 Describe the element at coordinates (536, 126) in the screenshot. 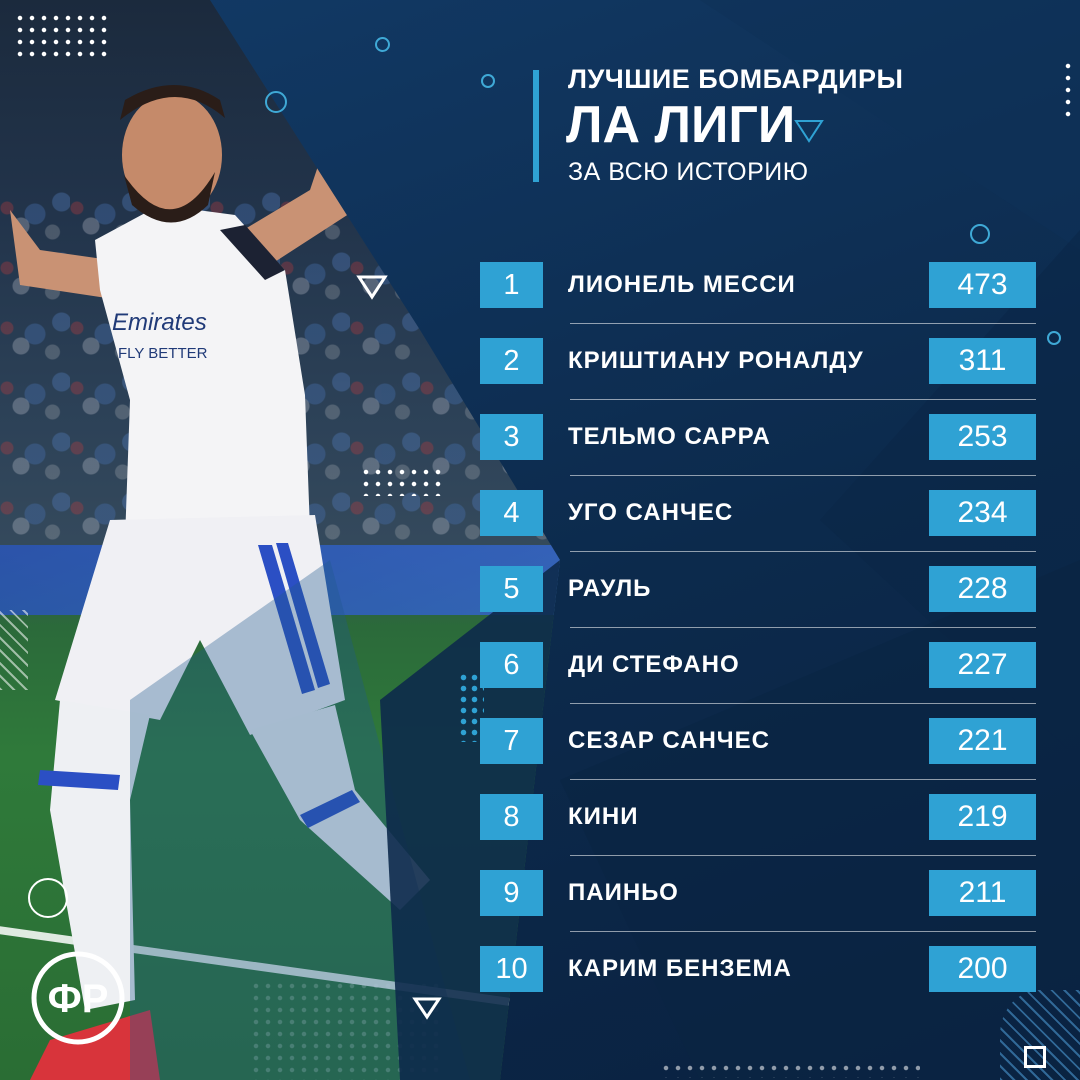

I see `header-accent-bar` at that location.